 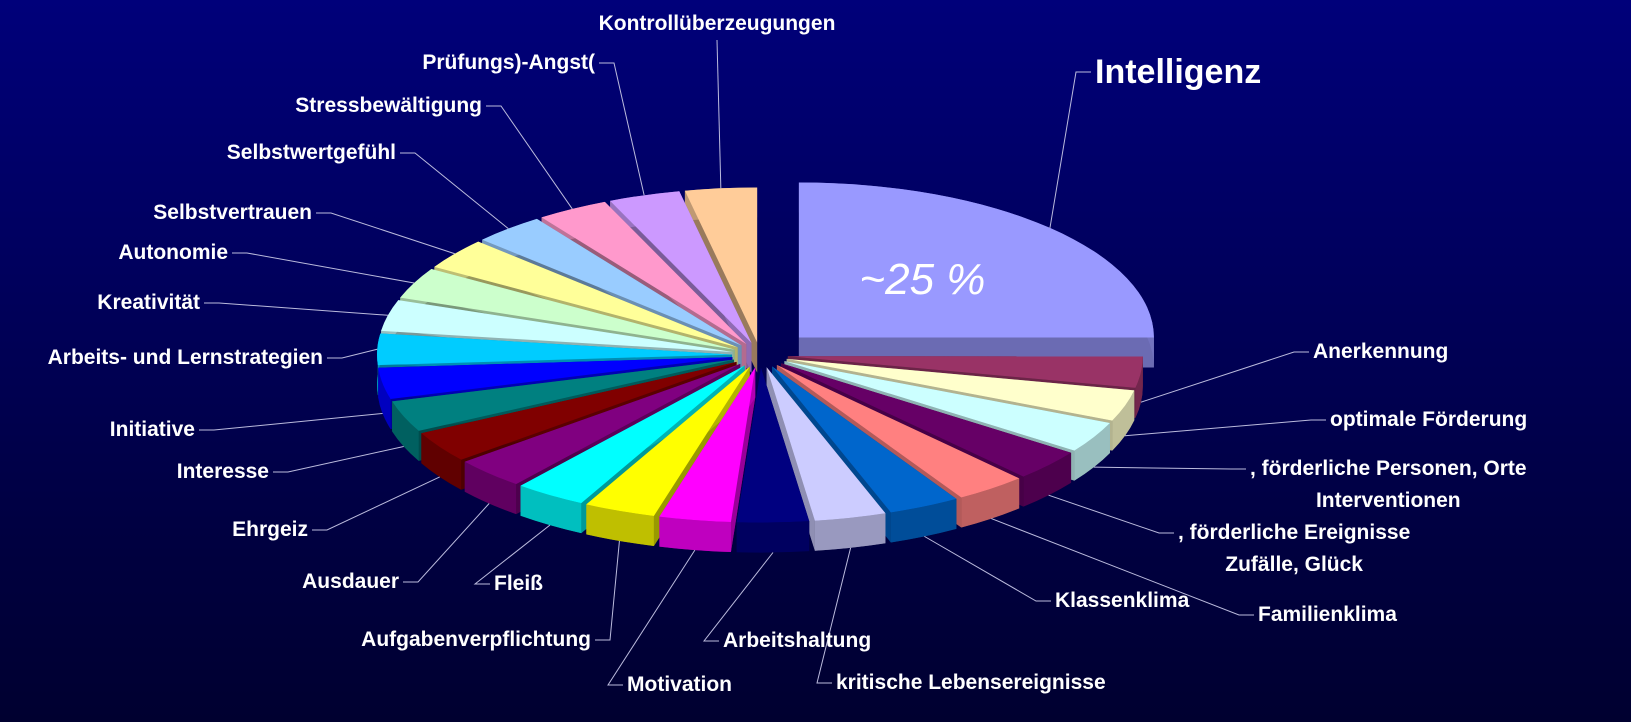 I want to click on slice-wall, so click(x=743, y=460).